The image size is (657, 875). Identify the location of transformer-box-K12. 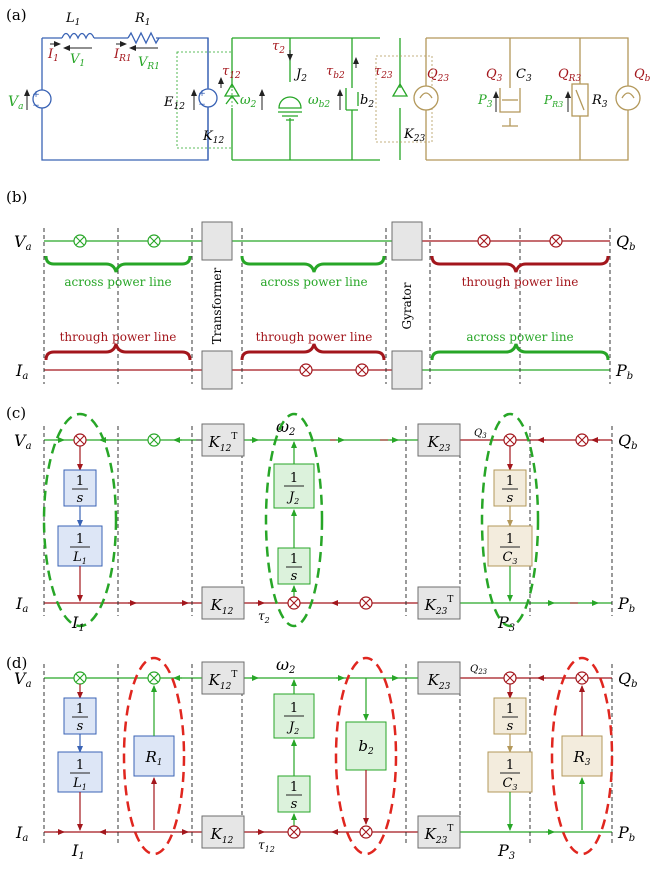
(204, 100).